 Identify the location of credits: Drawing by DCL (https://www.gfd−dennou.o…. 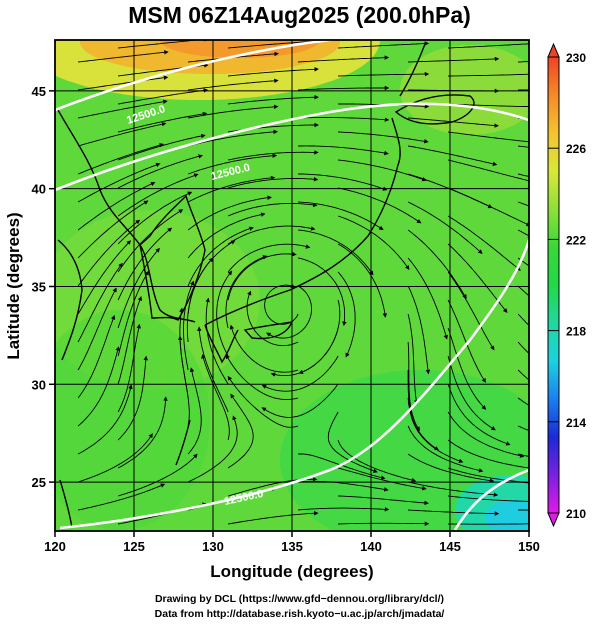
(299, 607).